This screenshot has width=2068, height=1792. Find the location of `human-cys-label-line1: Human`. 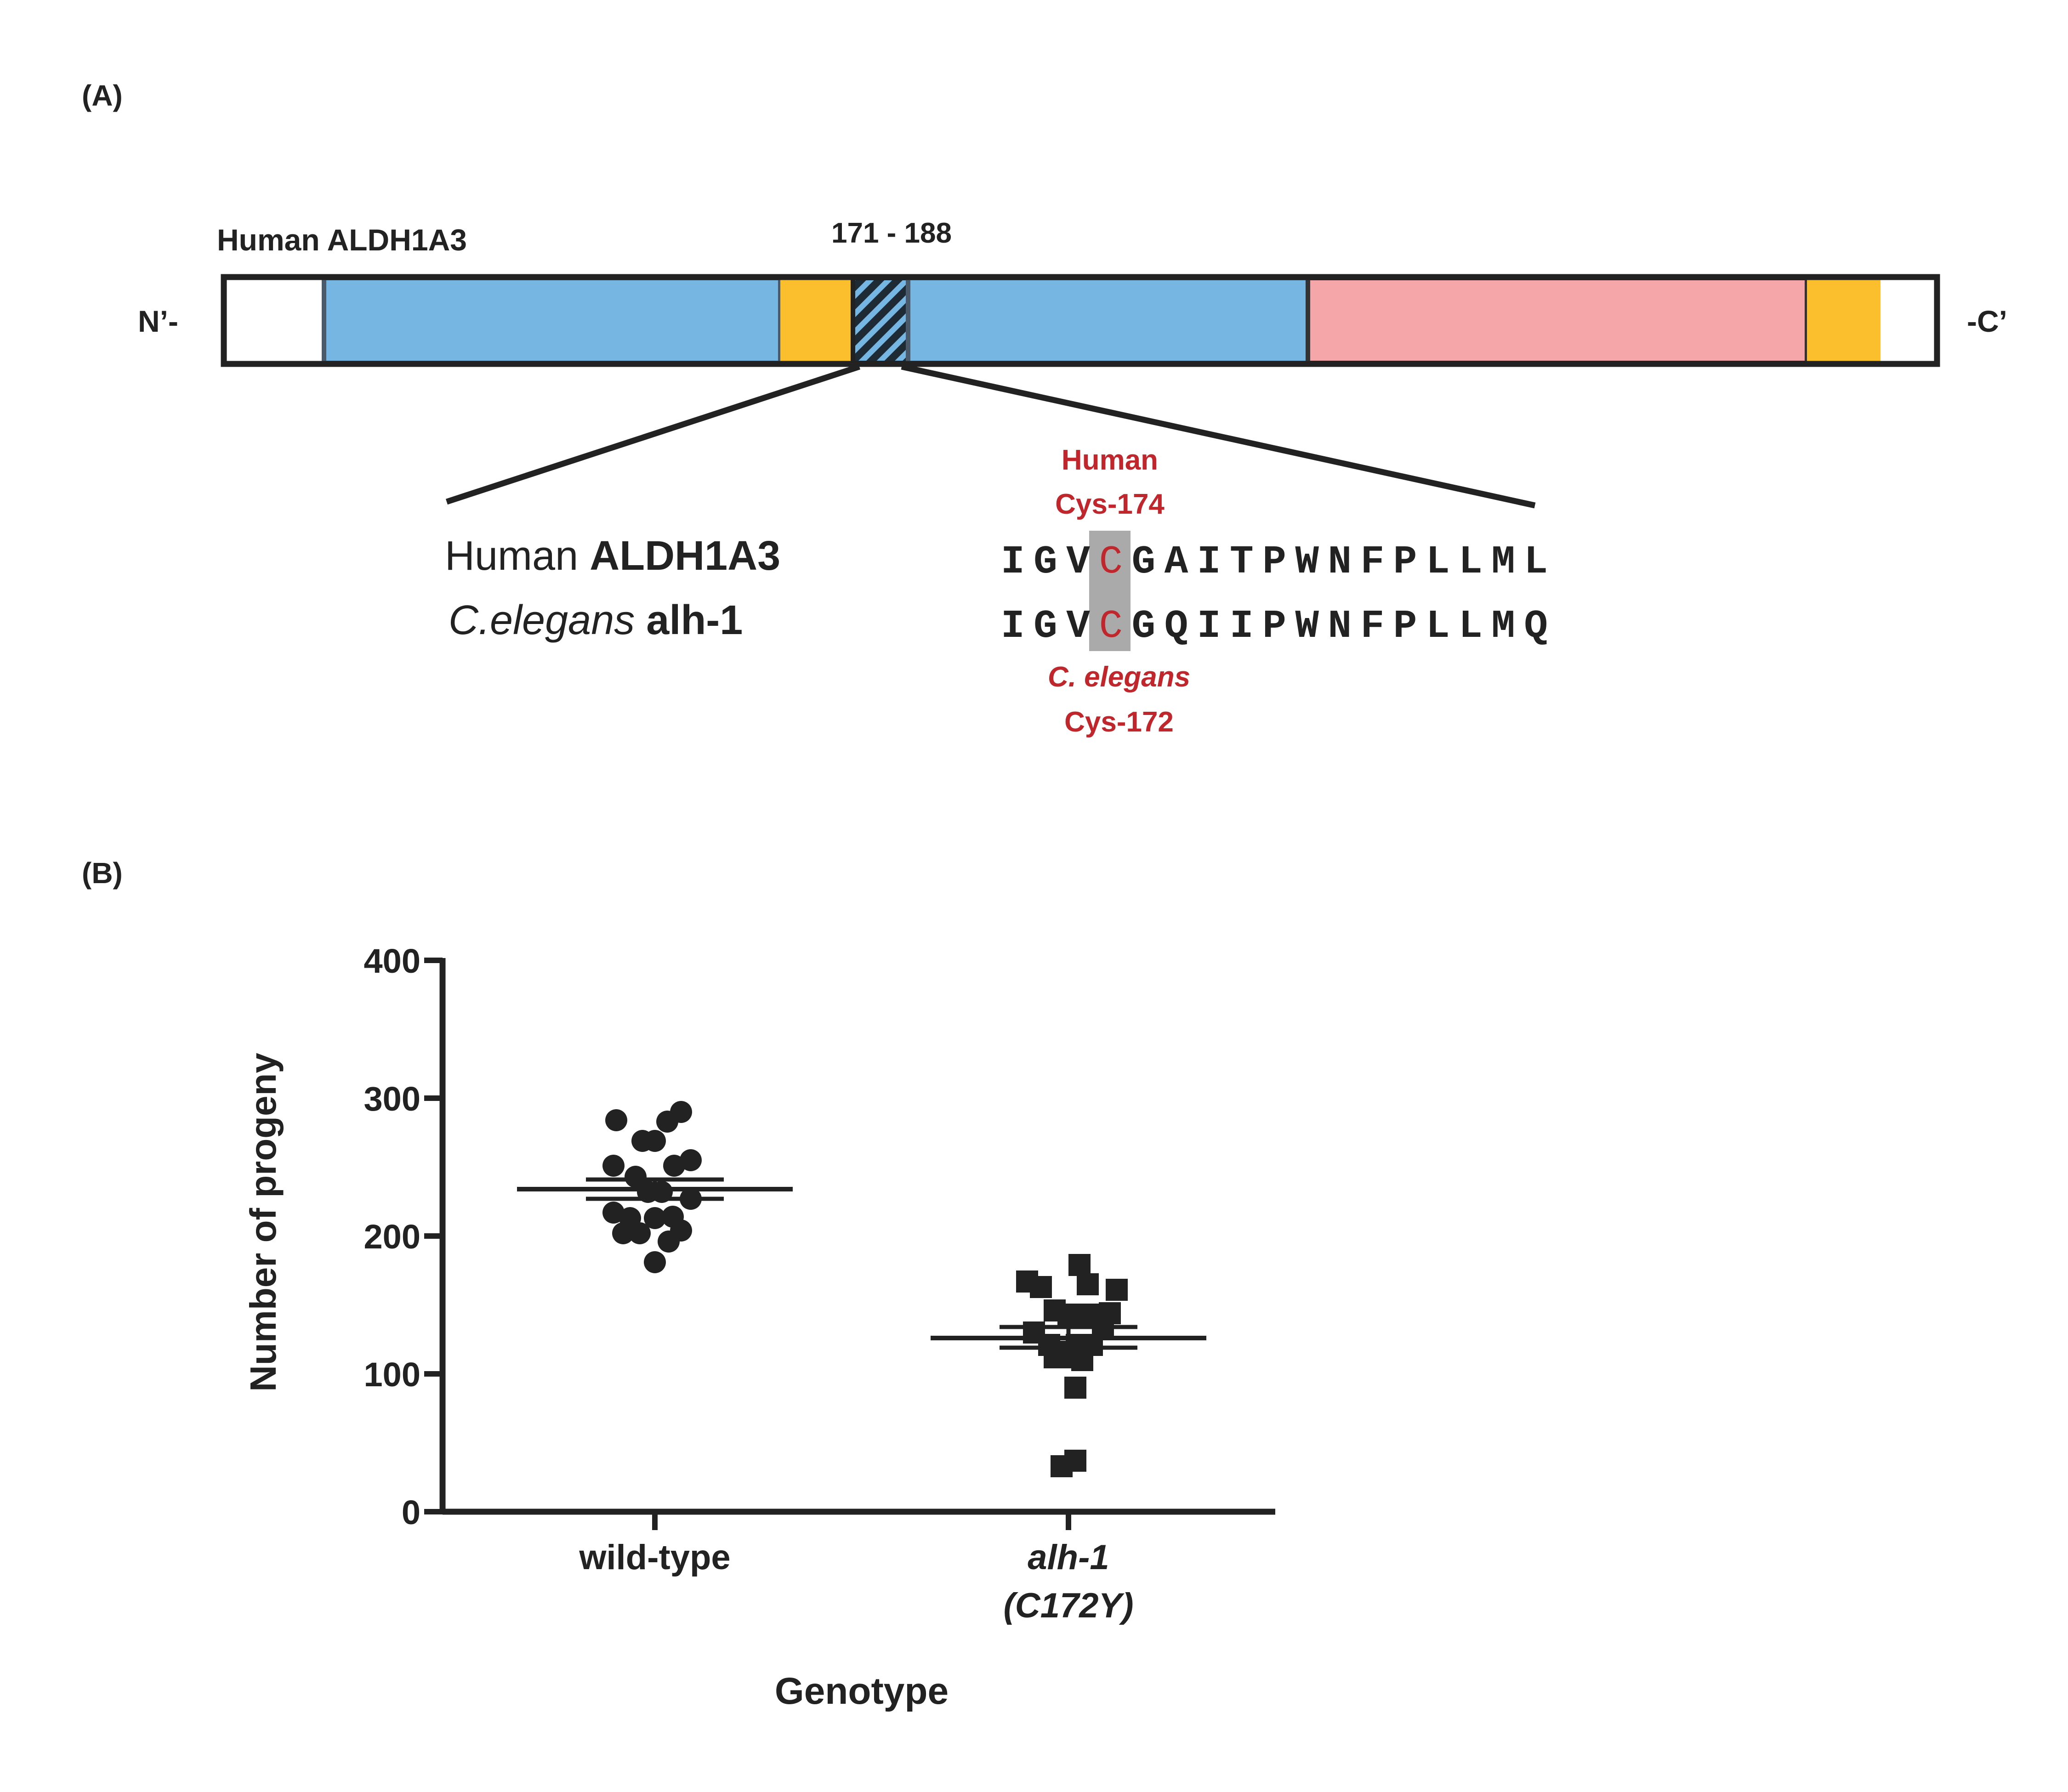

human-cys-label-line1: Human is located at coordinates (1110, 460).